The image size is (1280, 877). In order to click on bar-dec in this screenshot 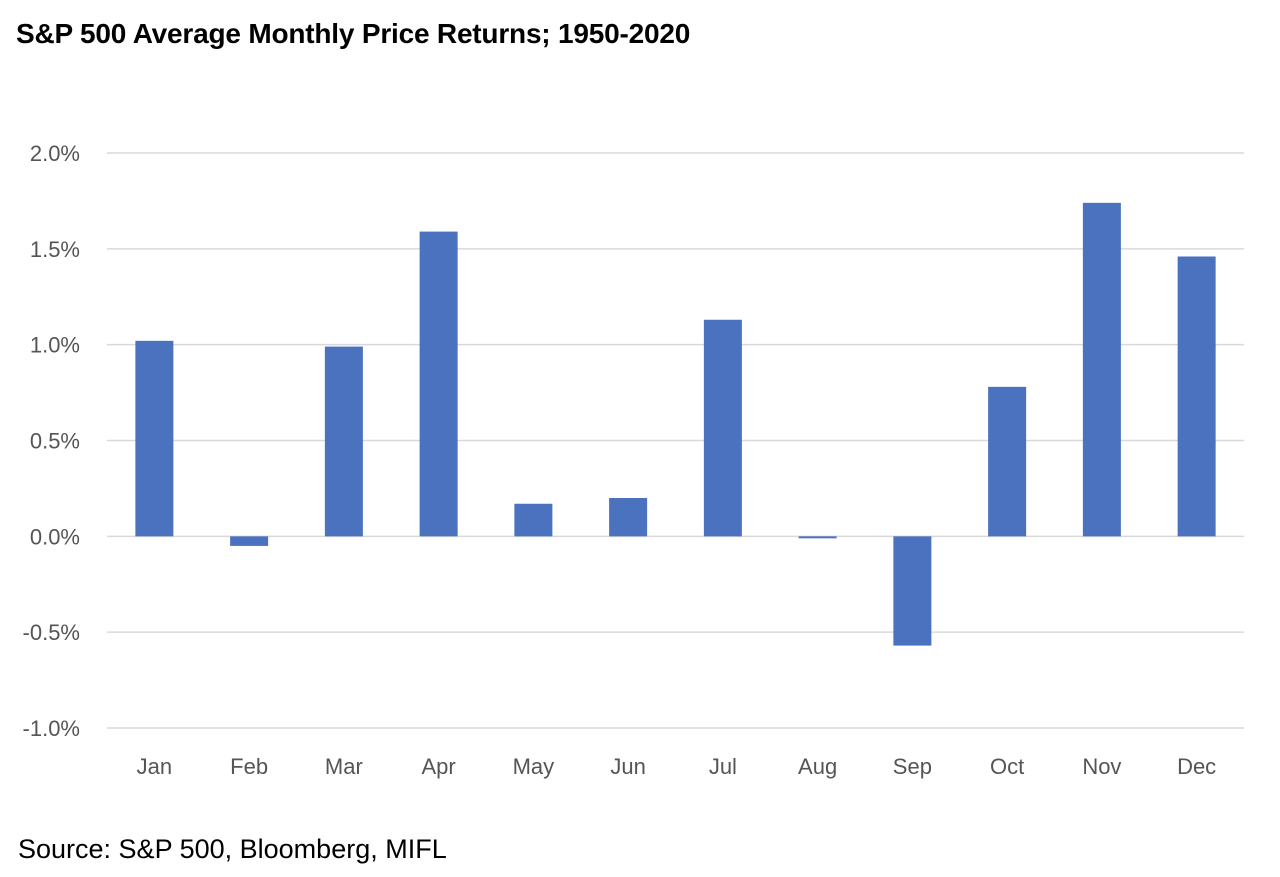, I will do `click(1196, 396)`.